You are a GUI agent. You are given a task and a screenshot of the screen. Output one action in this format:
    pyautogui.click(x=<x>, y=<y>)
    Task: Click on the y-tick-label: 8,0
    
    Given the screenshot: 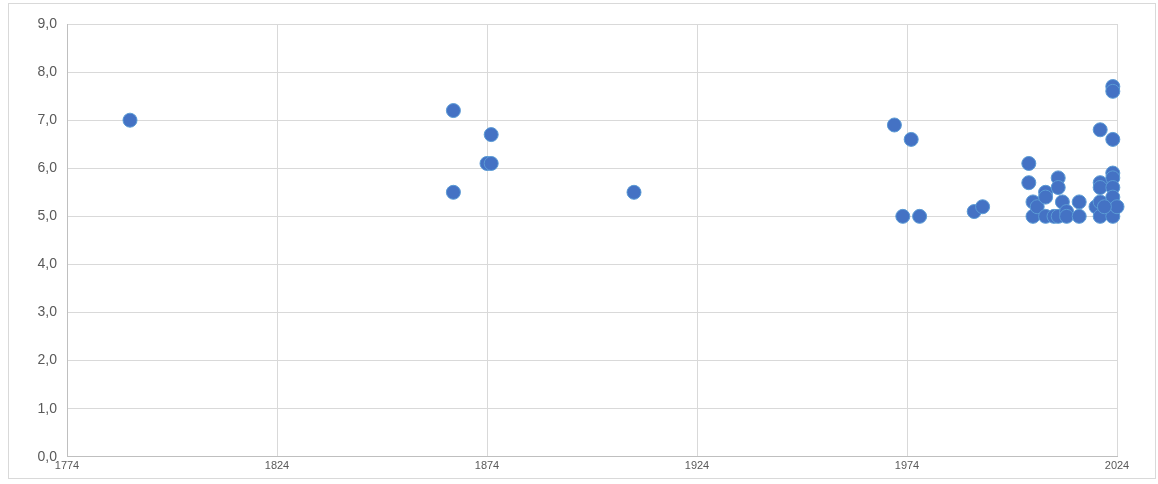 What is the action you would take?
    pyautogui.click(x=47, y=70)
    